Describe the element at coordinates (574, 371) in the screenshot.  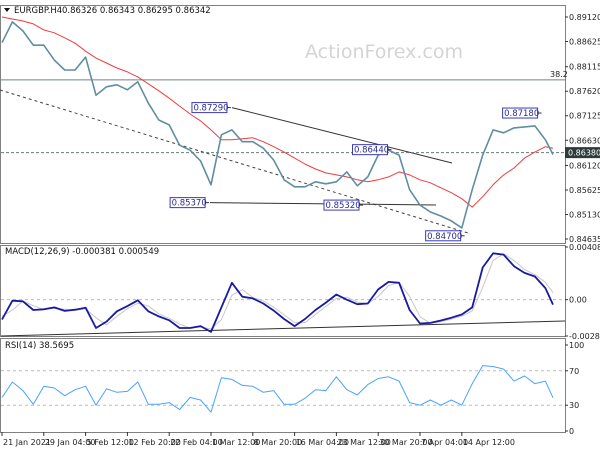
I see `y-tick-label: 70` at that location.